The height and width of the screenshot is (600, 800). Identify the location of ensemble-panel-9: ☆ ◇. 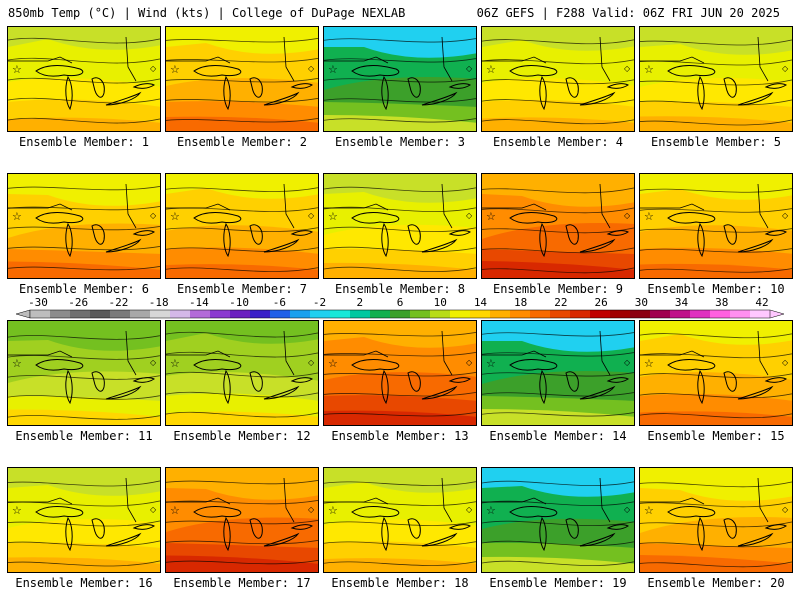
(558, 226).